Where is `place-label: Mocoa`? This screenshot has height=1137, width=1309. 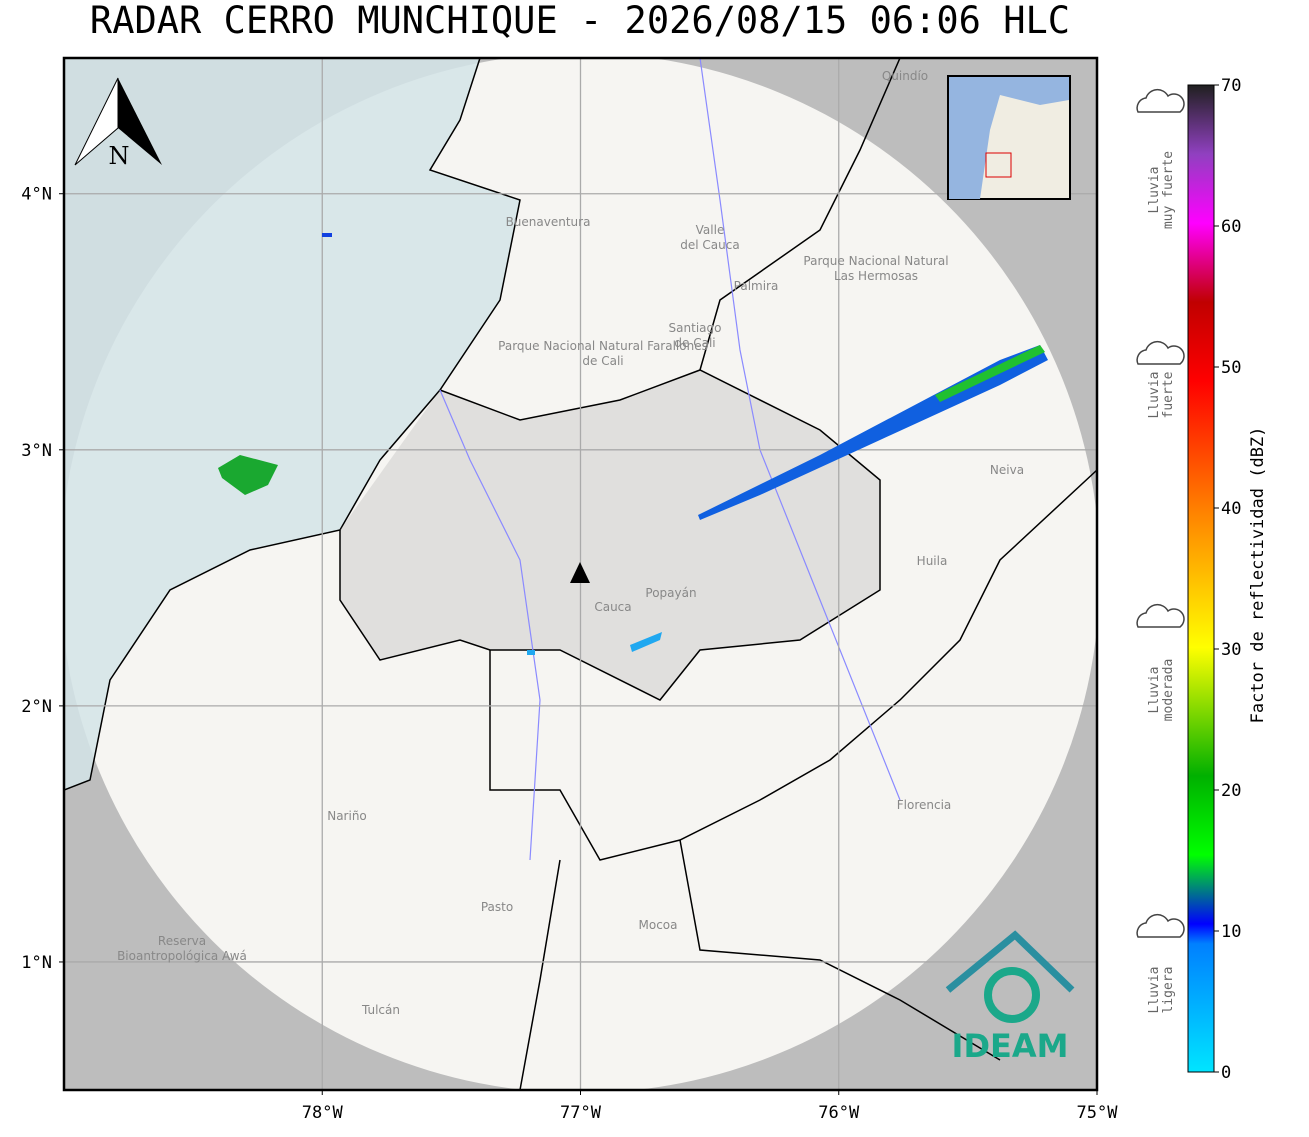 place-label: Mocoa is located at coordinates (658, 925).